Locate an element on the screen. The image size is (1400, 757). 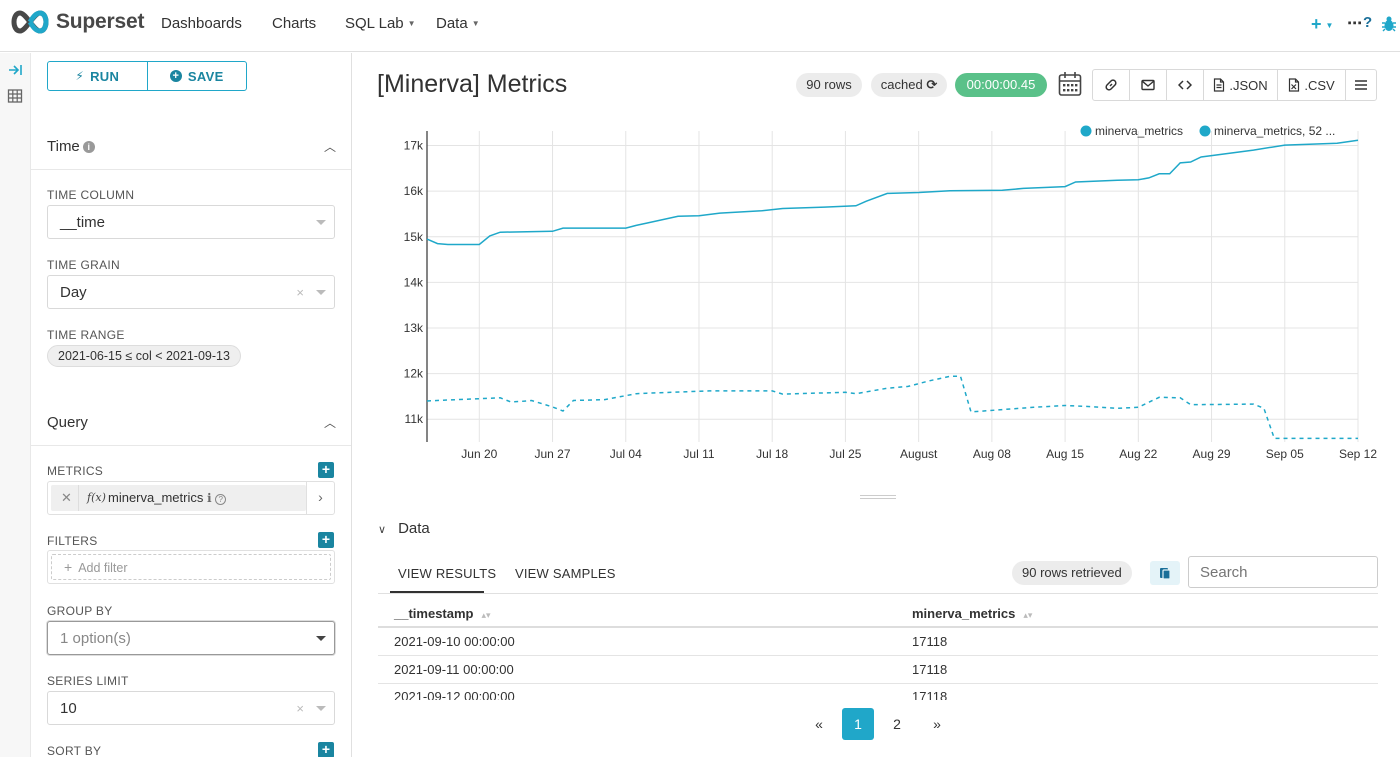
time-column-value: __time is located at coordinates (83, 222).